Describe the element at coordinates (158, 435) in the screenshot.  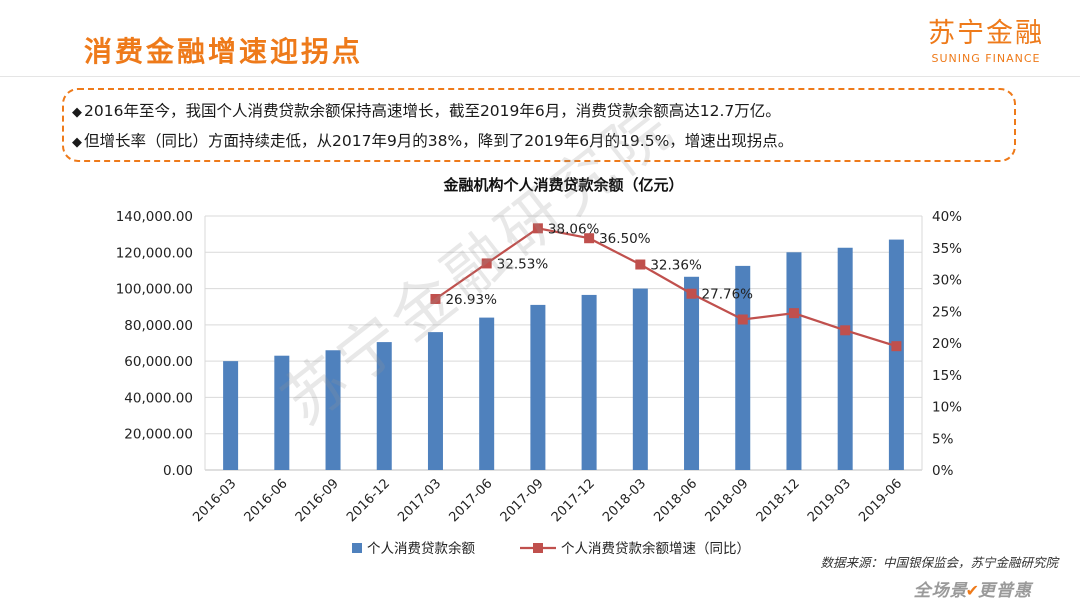
I see `y-left-tick-label: 20,000.00` at that location.